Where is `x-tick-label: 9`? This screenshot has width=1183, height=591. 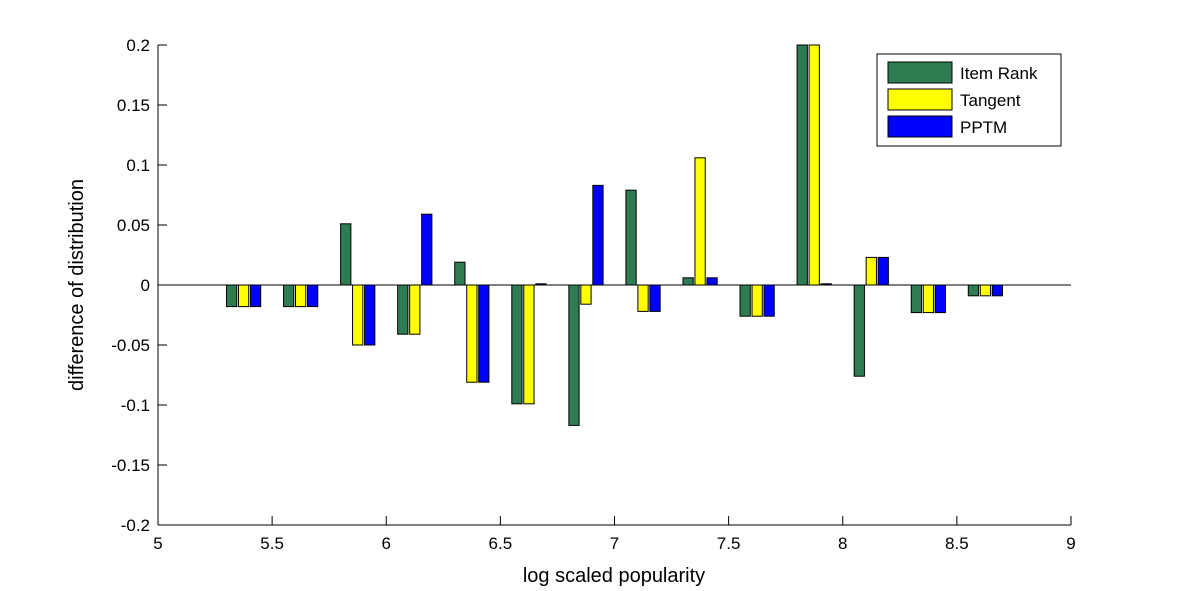
x-tick-label: 9 is located at coordinates (1070, 543).